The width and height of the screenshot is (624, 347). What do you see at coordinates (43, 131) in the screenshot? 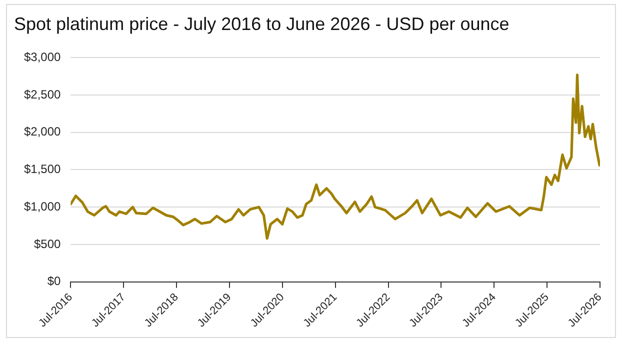
I see `y-tick-label: $2,000` at bounding box center [43, 131].